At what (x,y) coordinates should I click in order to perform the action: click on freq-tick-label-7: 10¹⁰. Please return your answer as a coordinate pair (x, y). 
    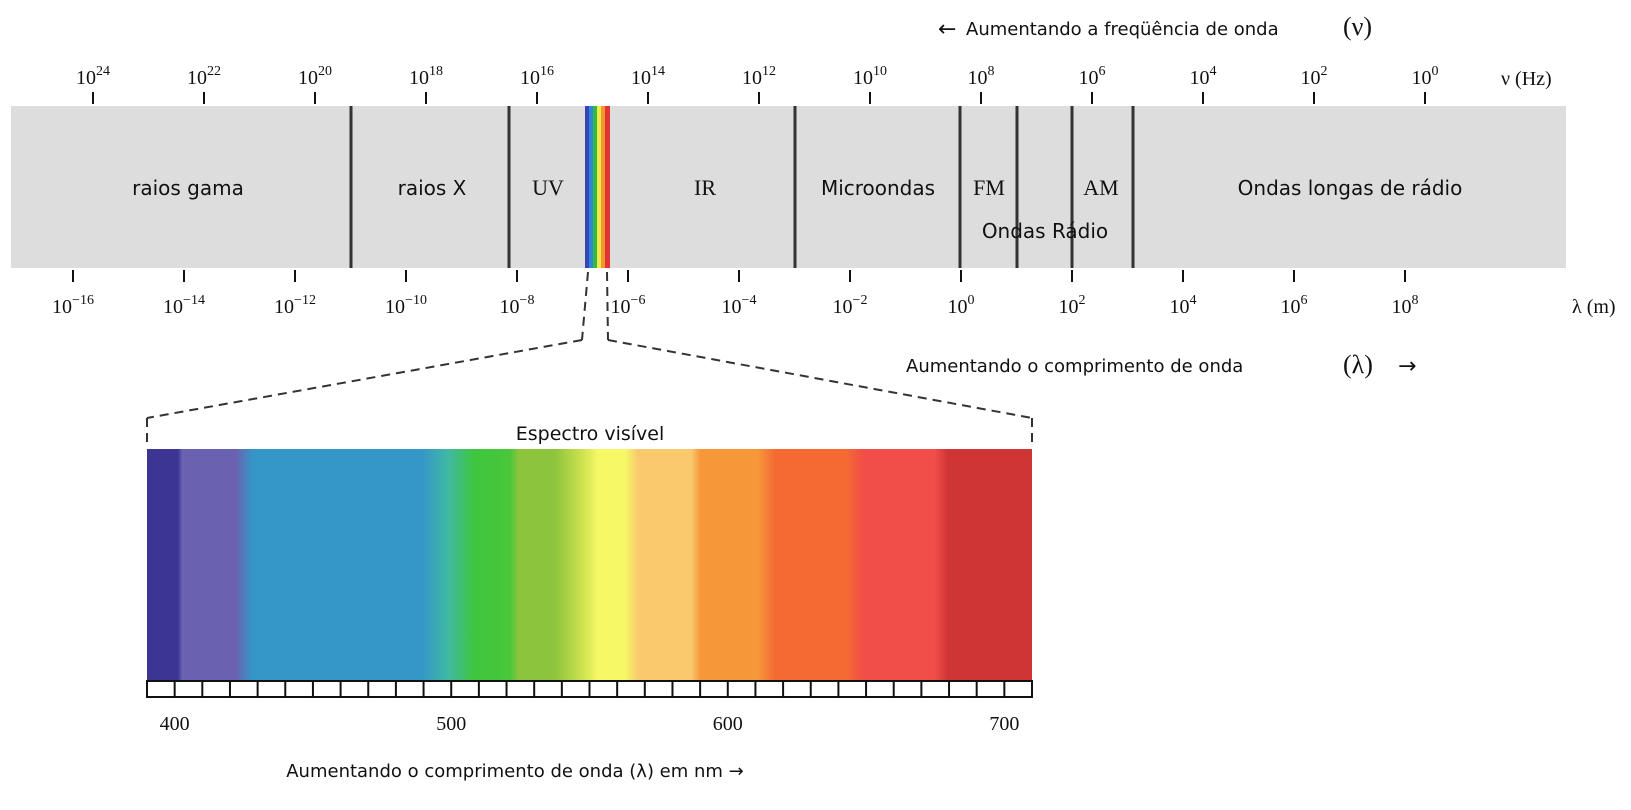
    Looking at the image, I should click on (870, 76).